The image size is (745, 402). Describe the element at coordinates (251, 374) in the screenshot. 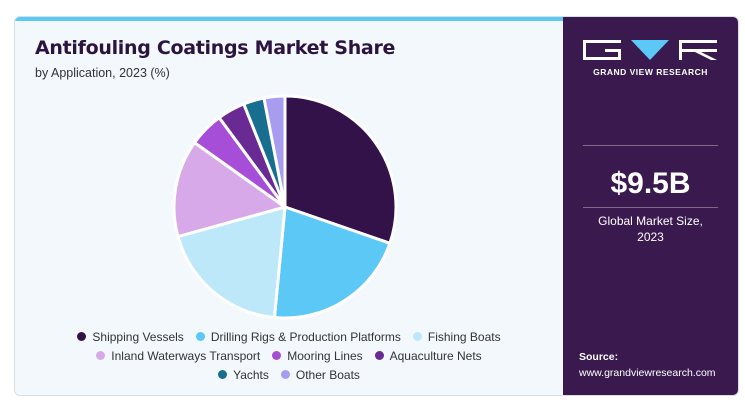

I see `legend-label: Yachts` at that location.